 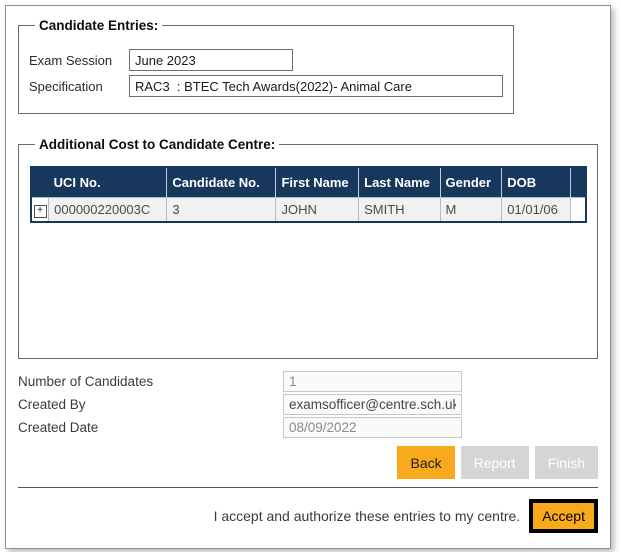 I want to click on created-date-row: Created Date, so click(x=308, y=427).